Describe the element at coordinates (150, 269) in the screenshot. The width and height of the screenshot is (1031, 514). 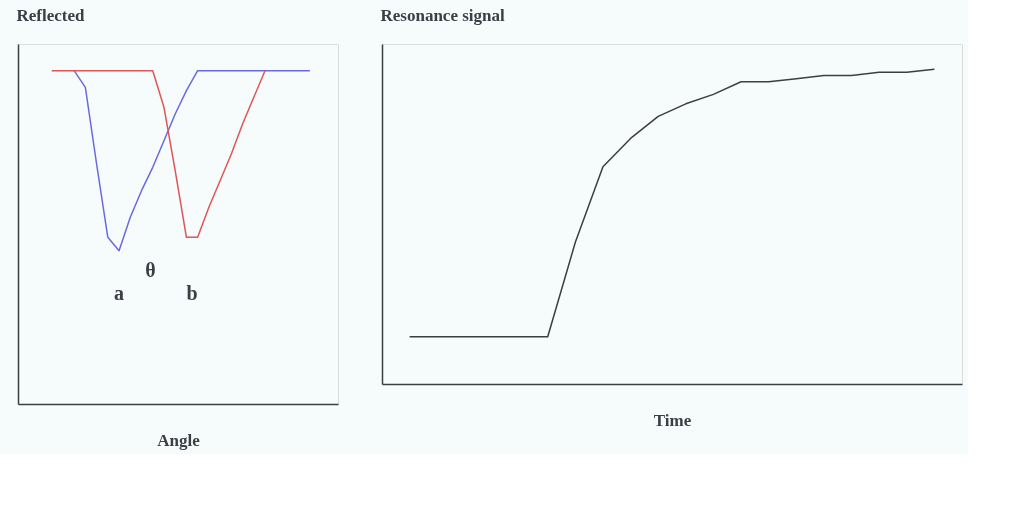
I see `annotation: θ` at that location.